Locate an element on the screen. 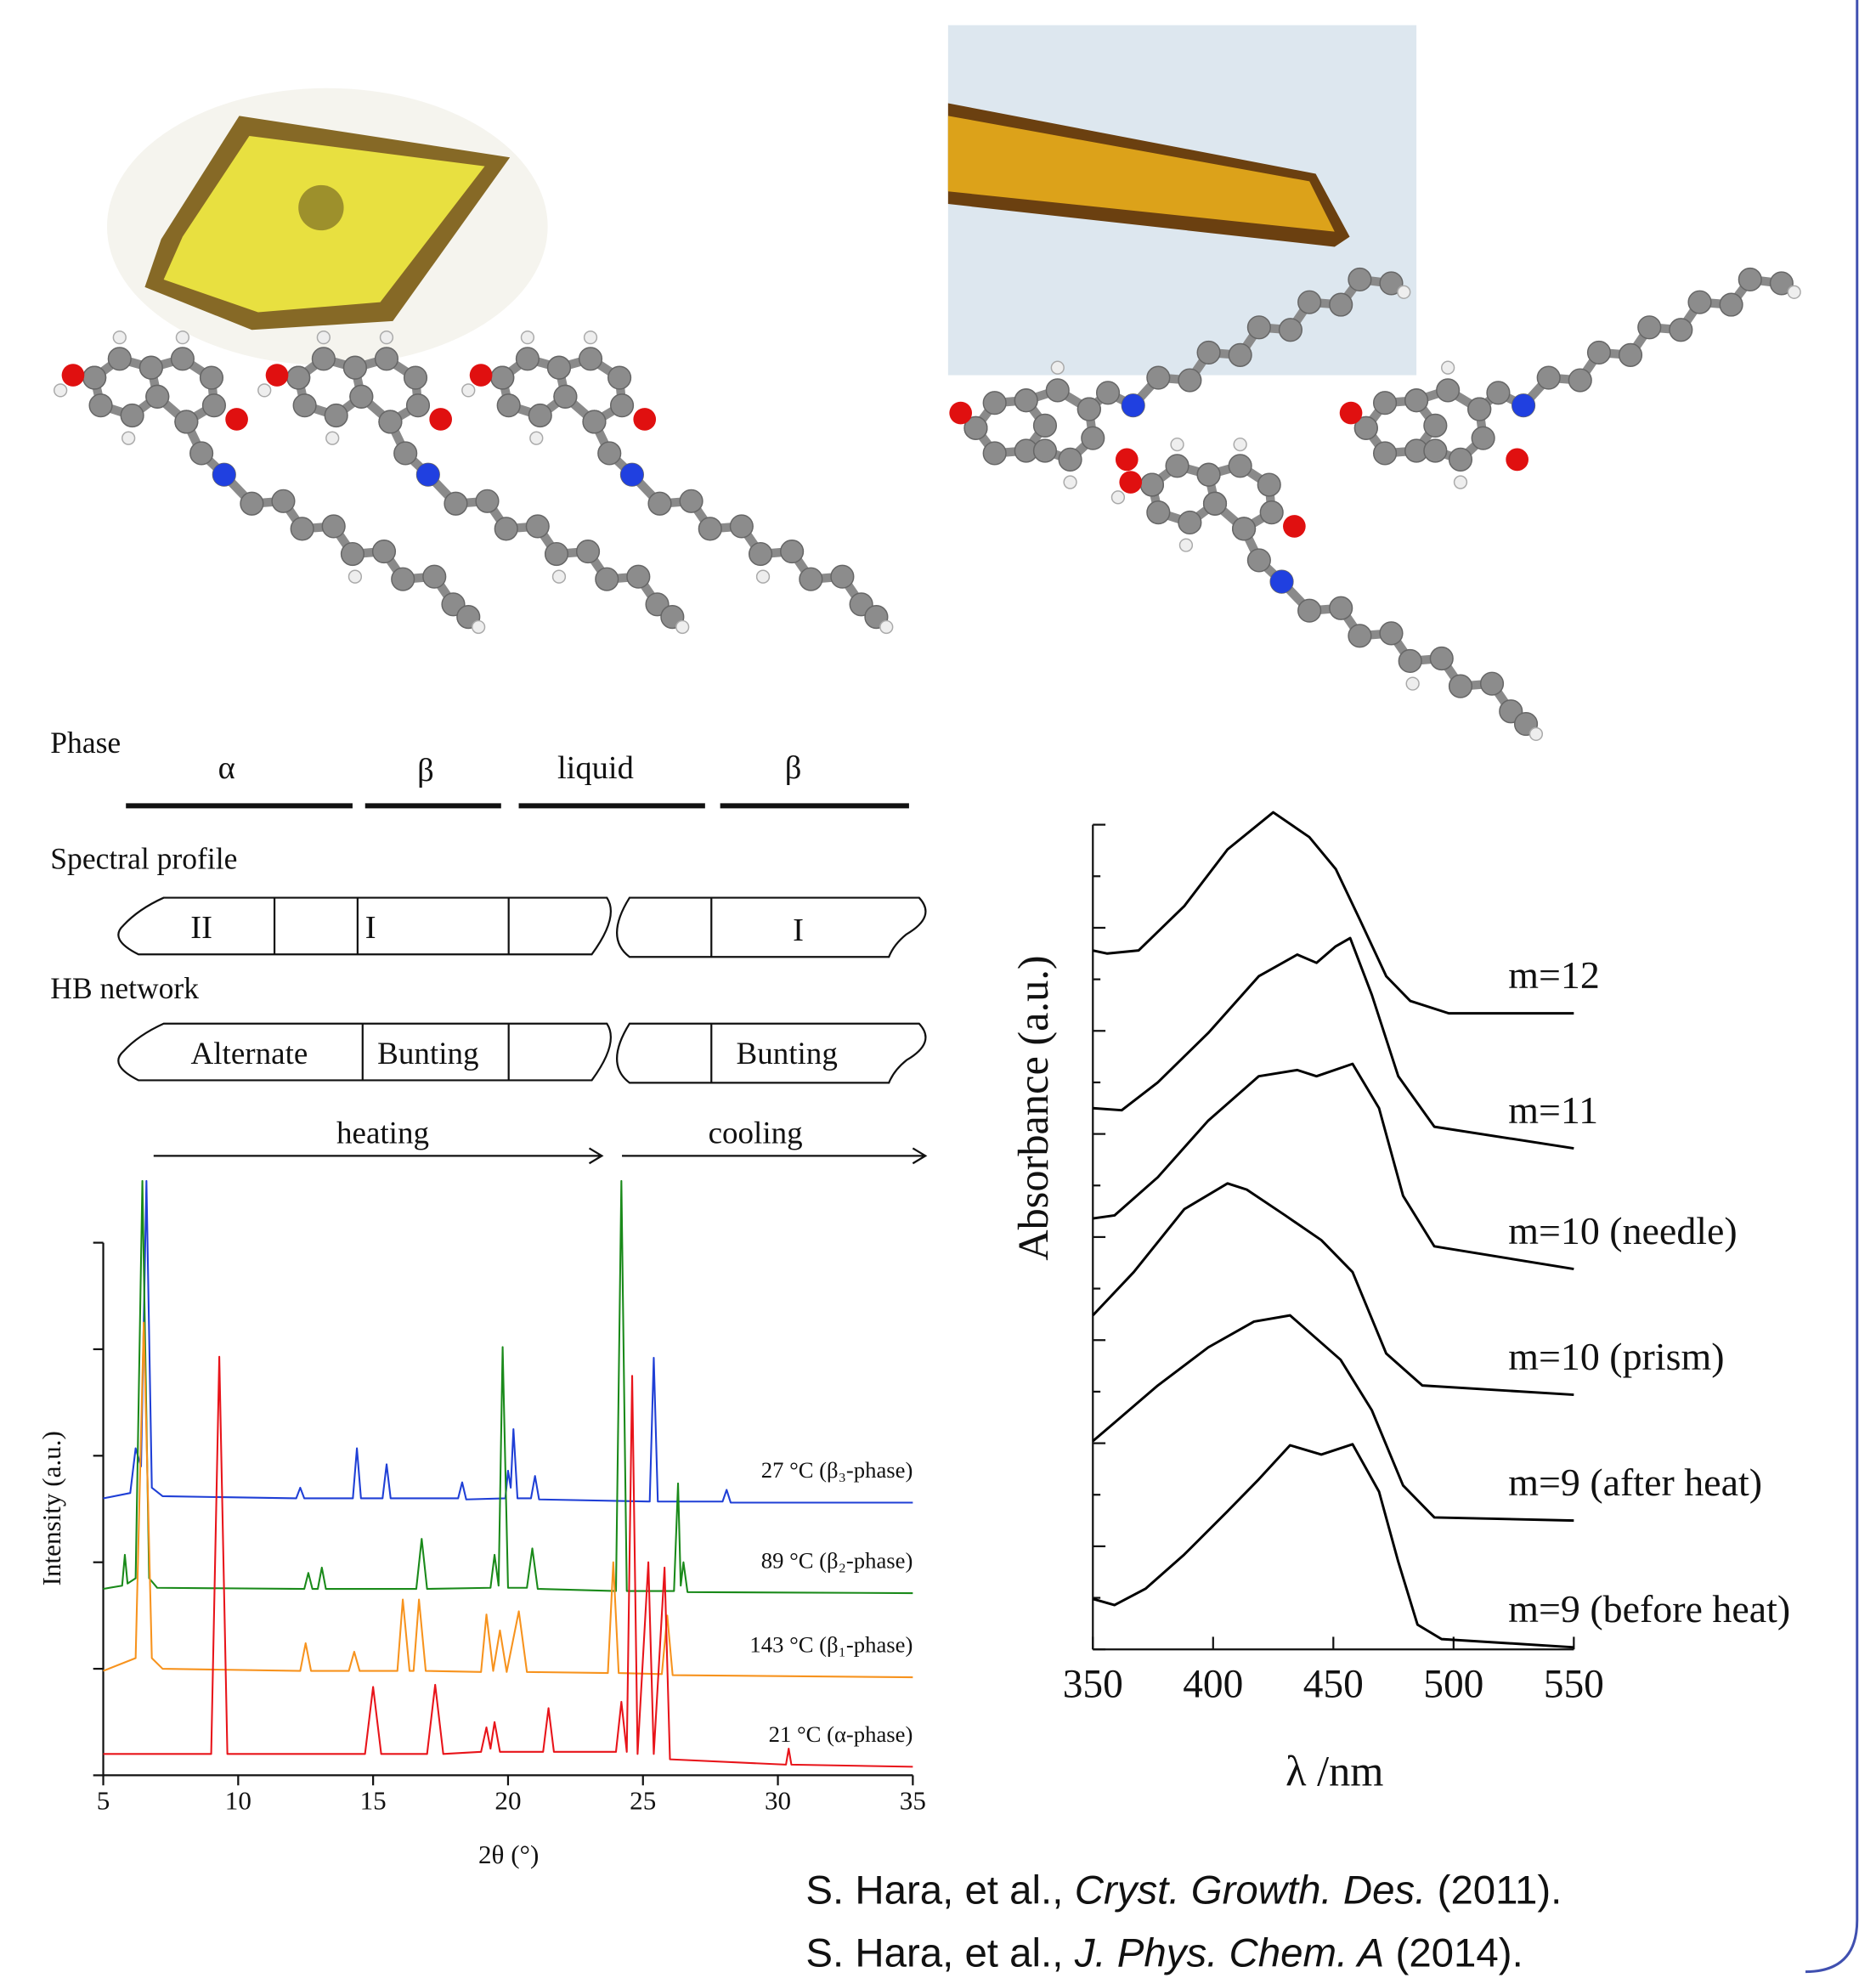  x-tick-label: 15 is located at coordinates (373, 1800).